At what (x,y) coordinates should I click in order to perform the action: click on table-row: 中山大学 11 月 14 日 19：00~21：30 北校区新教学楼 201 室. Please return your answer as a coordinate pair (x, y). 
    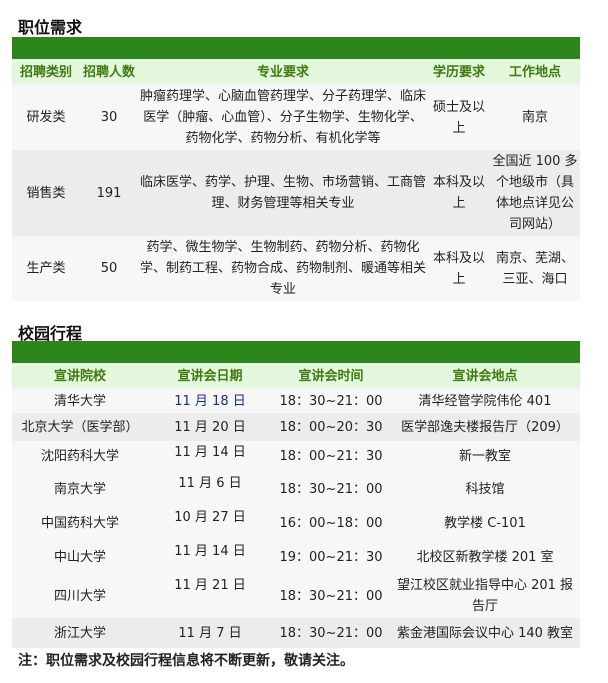
    Looking at the image, I should click on (296, 557).